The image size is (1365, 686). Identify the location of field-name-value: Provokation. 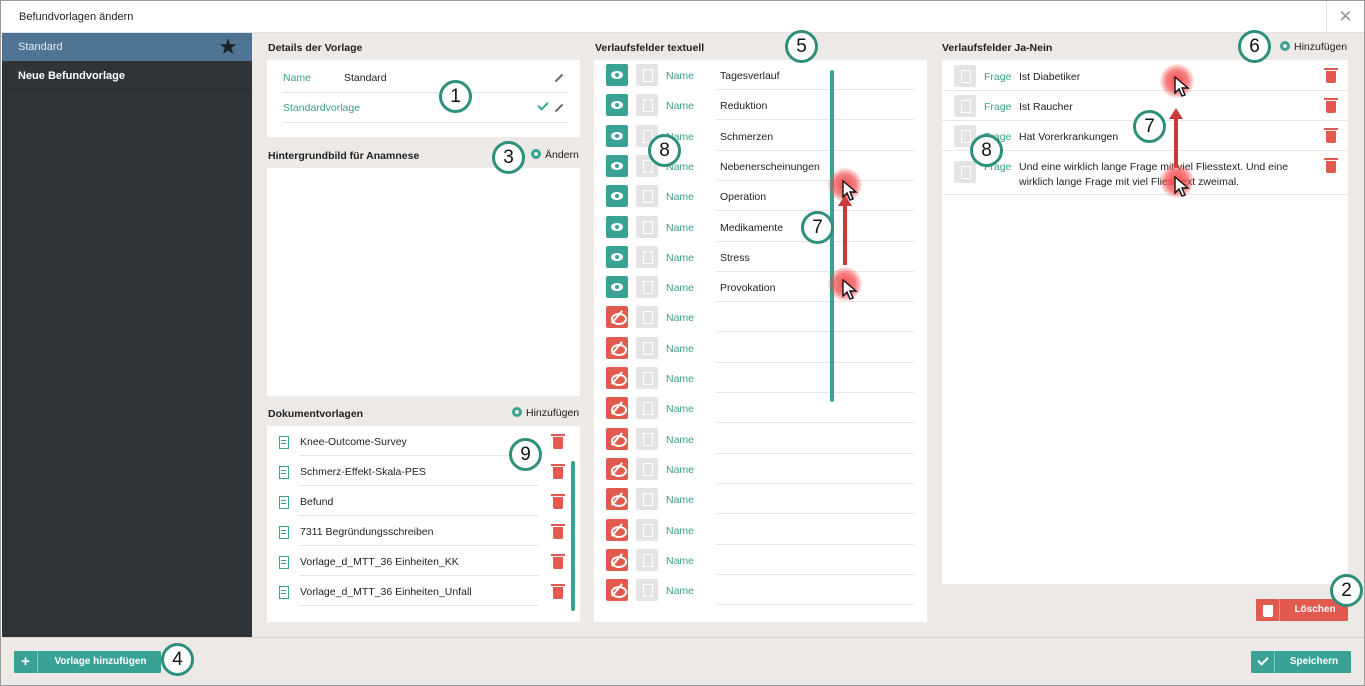
(748, 288).